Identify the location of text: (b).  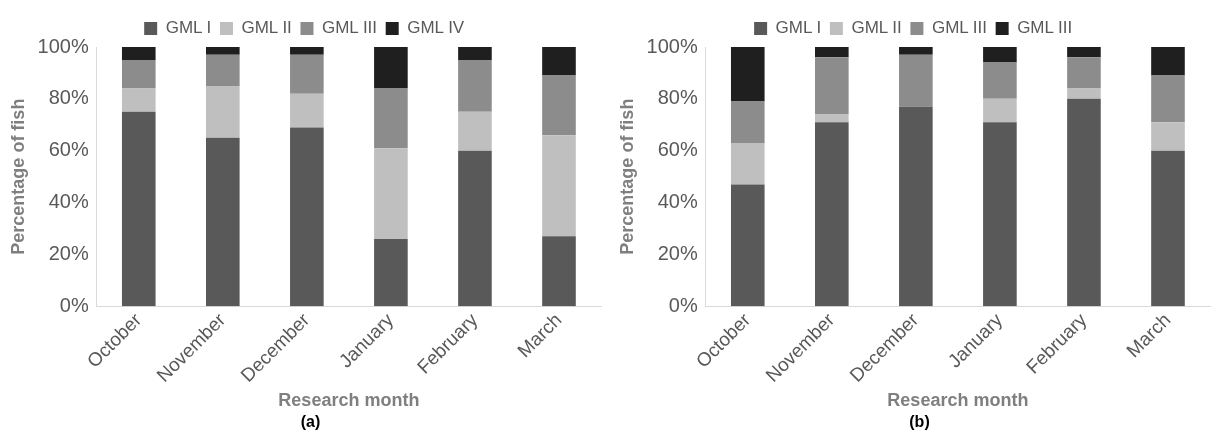
(919, 422).